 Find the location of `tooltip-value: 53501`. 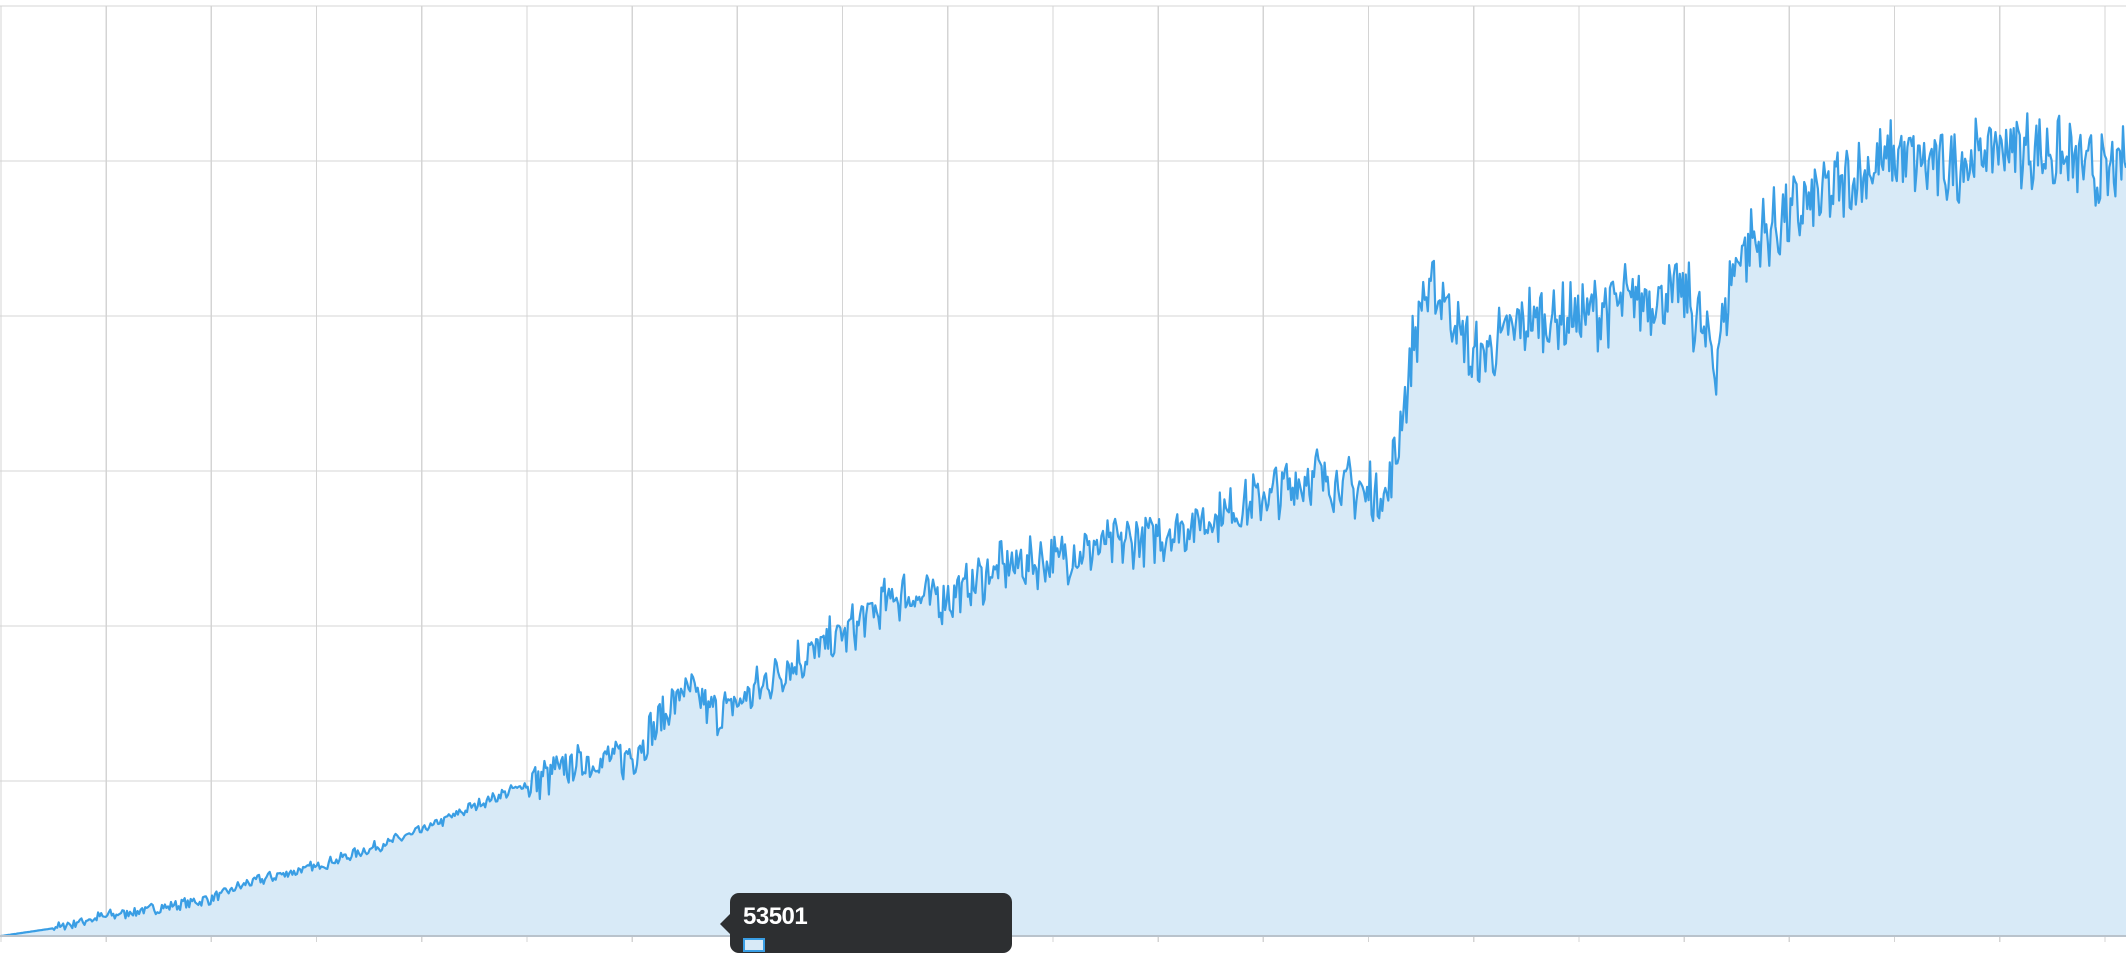

tooltip-value: 53501 is located at coordinates (775, 916).